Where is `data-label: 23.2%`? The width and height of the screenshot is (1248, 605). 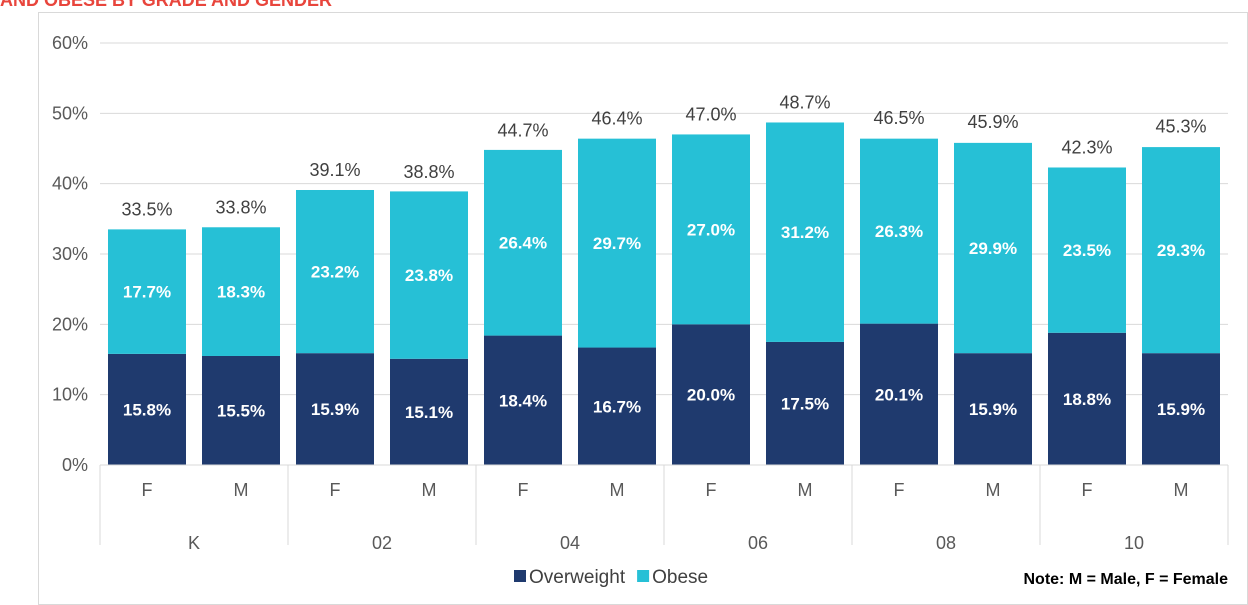
data-label: 23.2% is located at coordinates (335, 272).